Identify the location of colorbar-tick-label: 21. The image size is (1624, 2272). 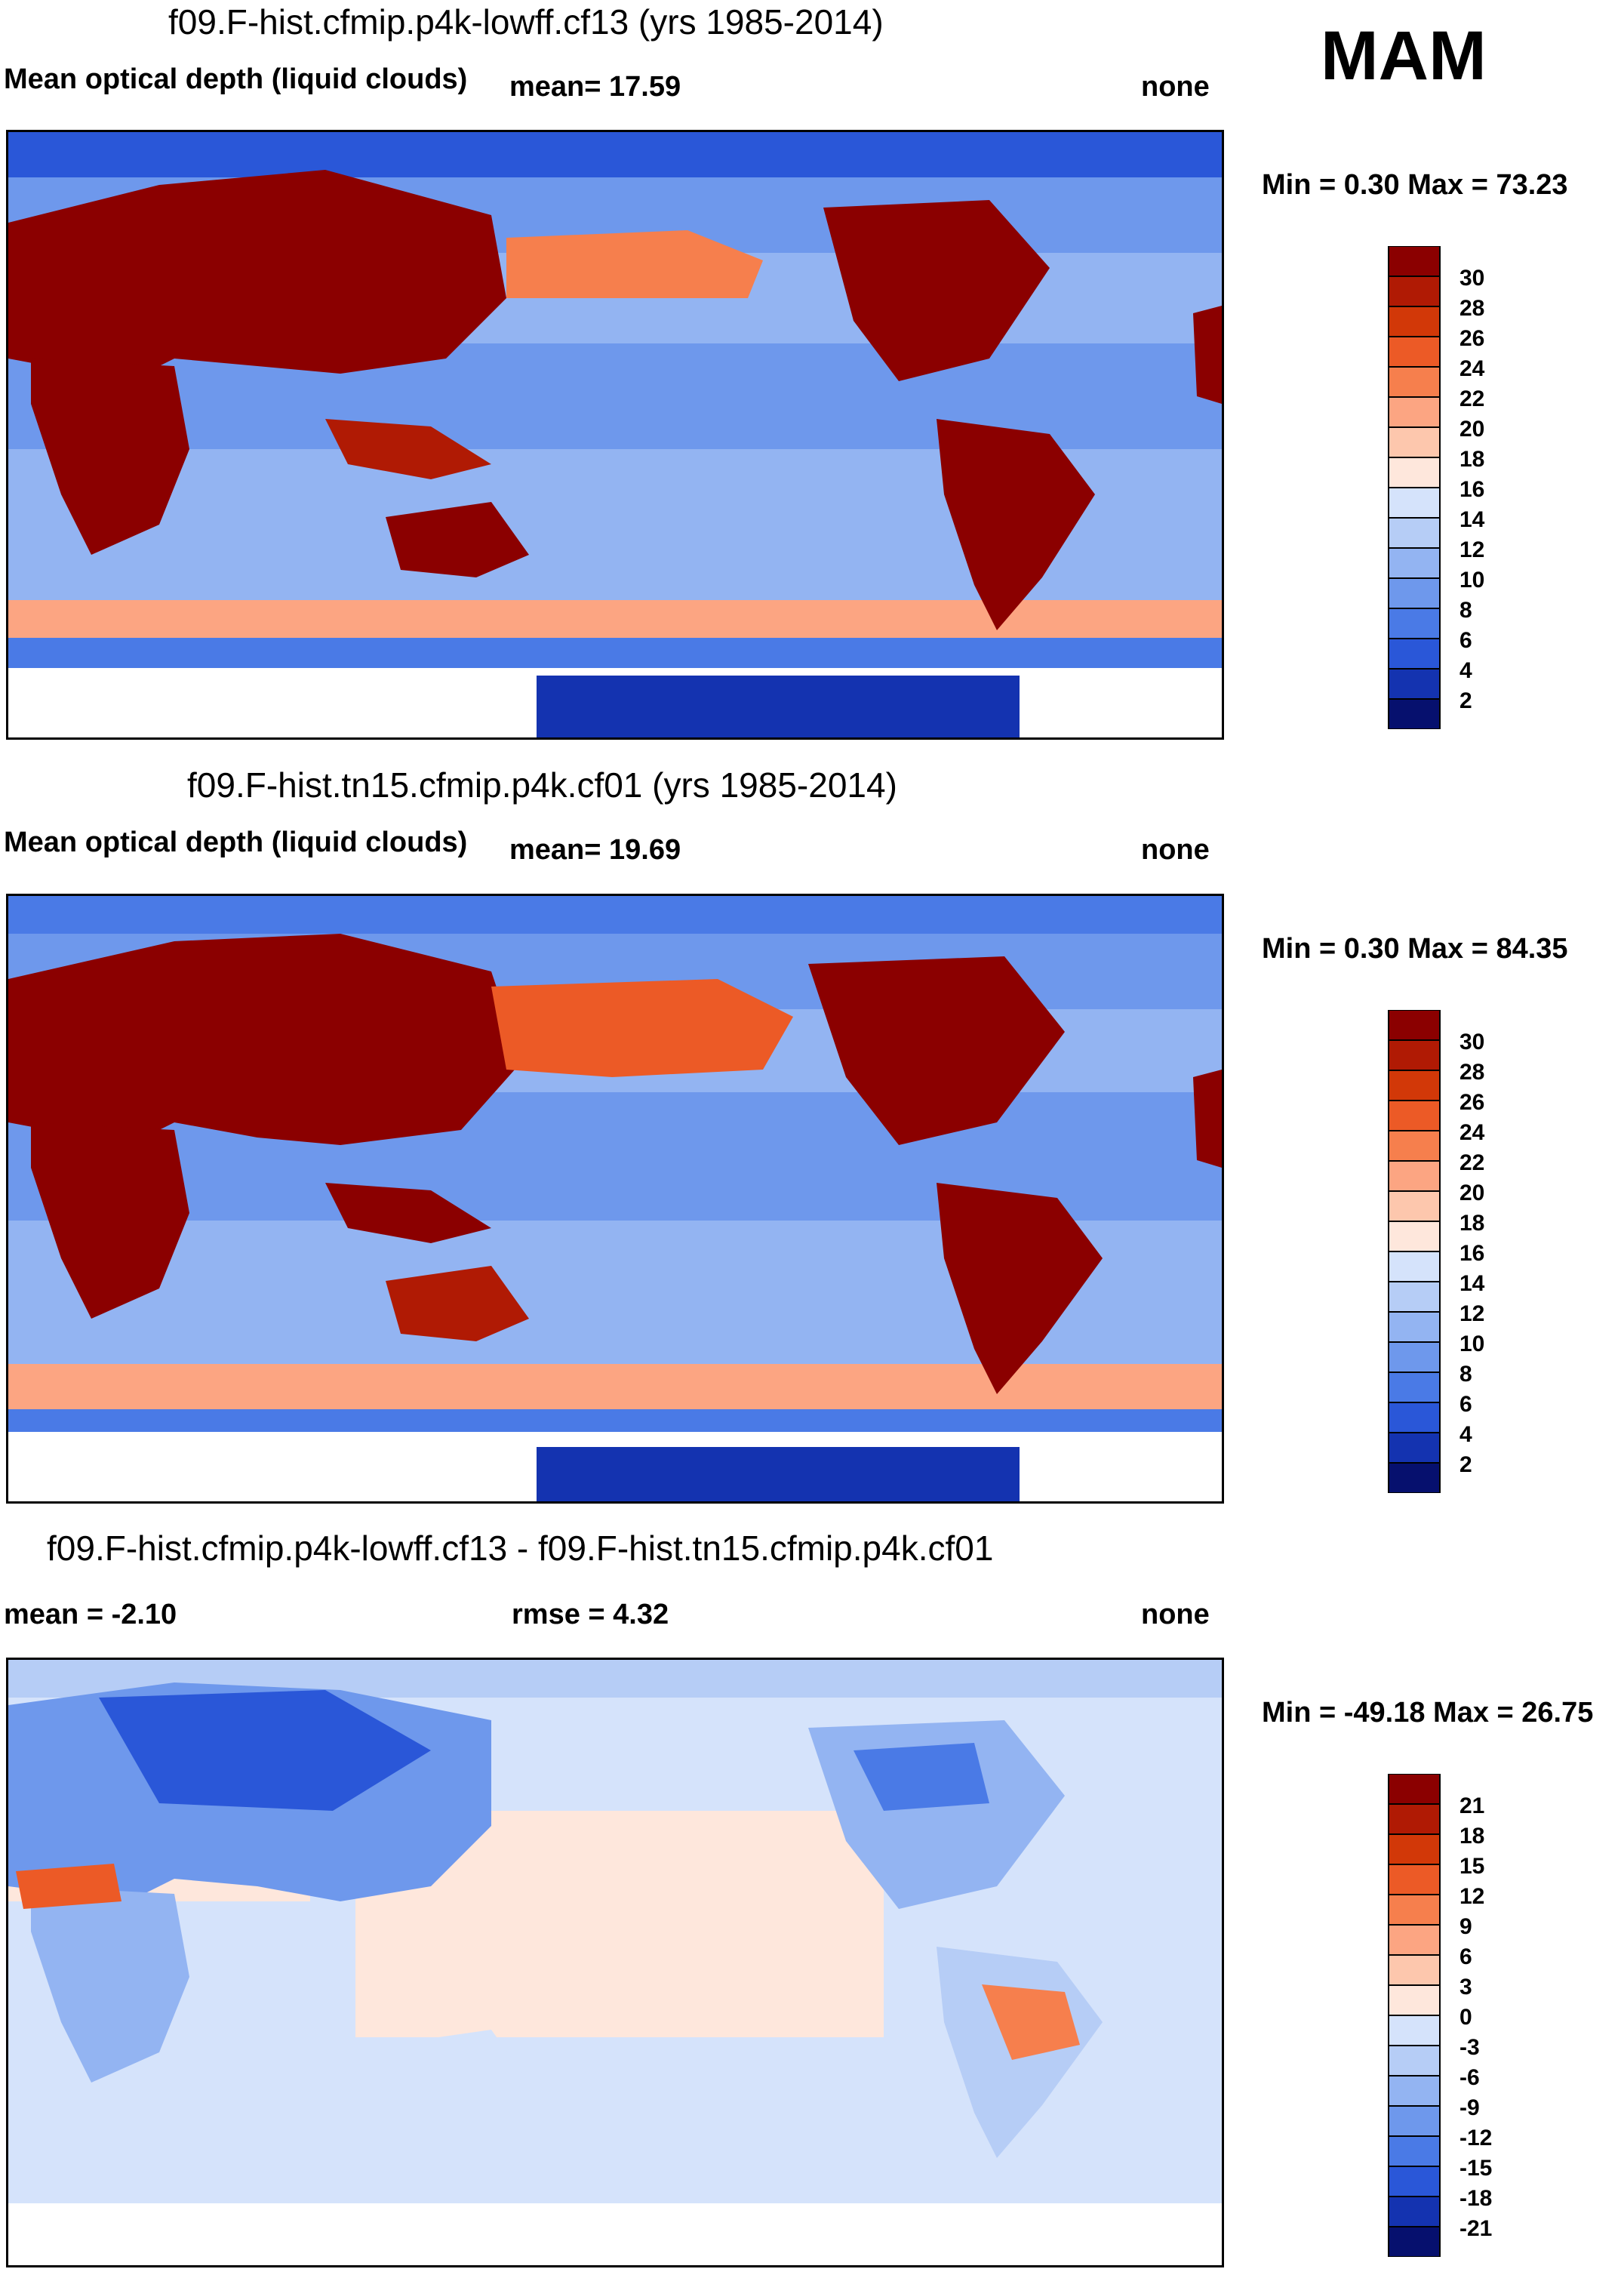
(1471, 1805).